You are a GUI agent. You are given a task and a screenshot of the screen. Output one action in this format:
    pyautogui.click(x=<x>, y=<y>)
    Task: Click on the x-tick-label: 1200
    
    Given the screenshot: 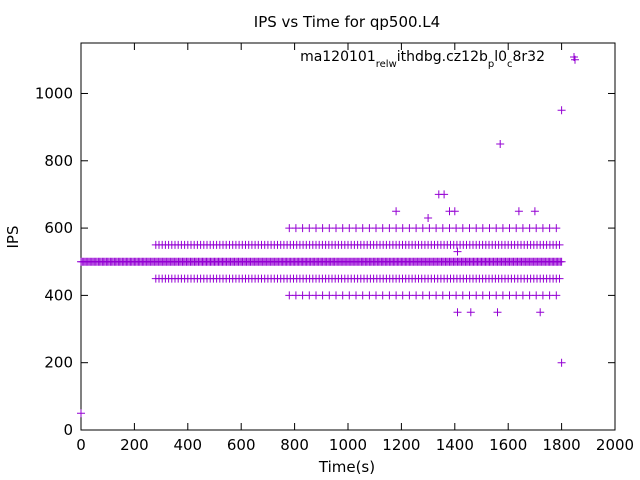 What is the action you would take?
    pyautogui.click(x=401, y=445)
    